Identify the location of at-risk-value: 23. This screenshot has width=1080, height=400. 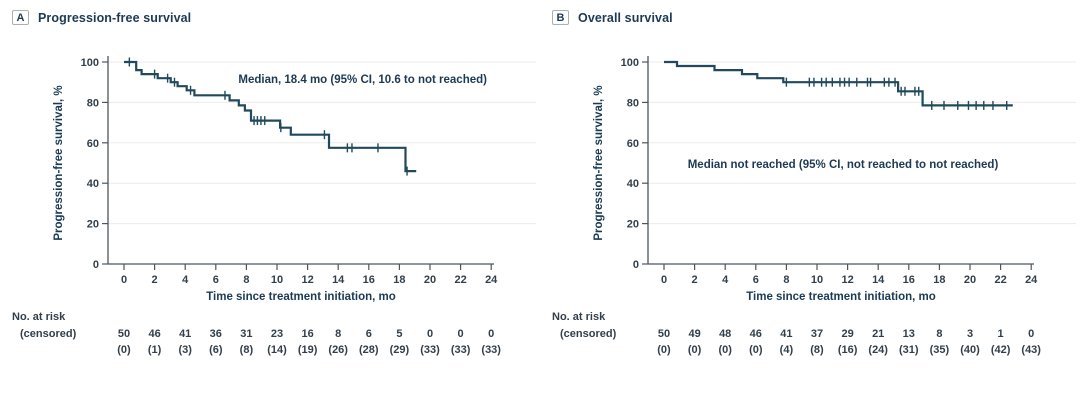
(277, 334).